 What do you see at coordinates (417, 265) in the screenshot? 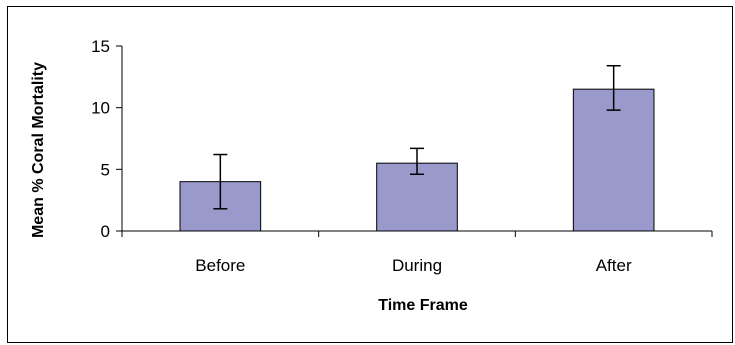
I see `x-tick-label: During` at bounding box center [417, 265].